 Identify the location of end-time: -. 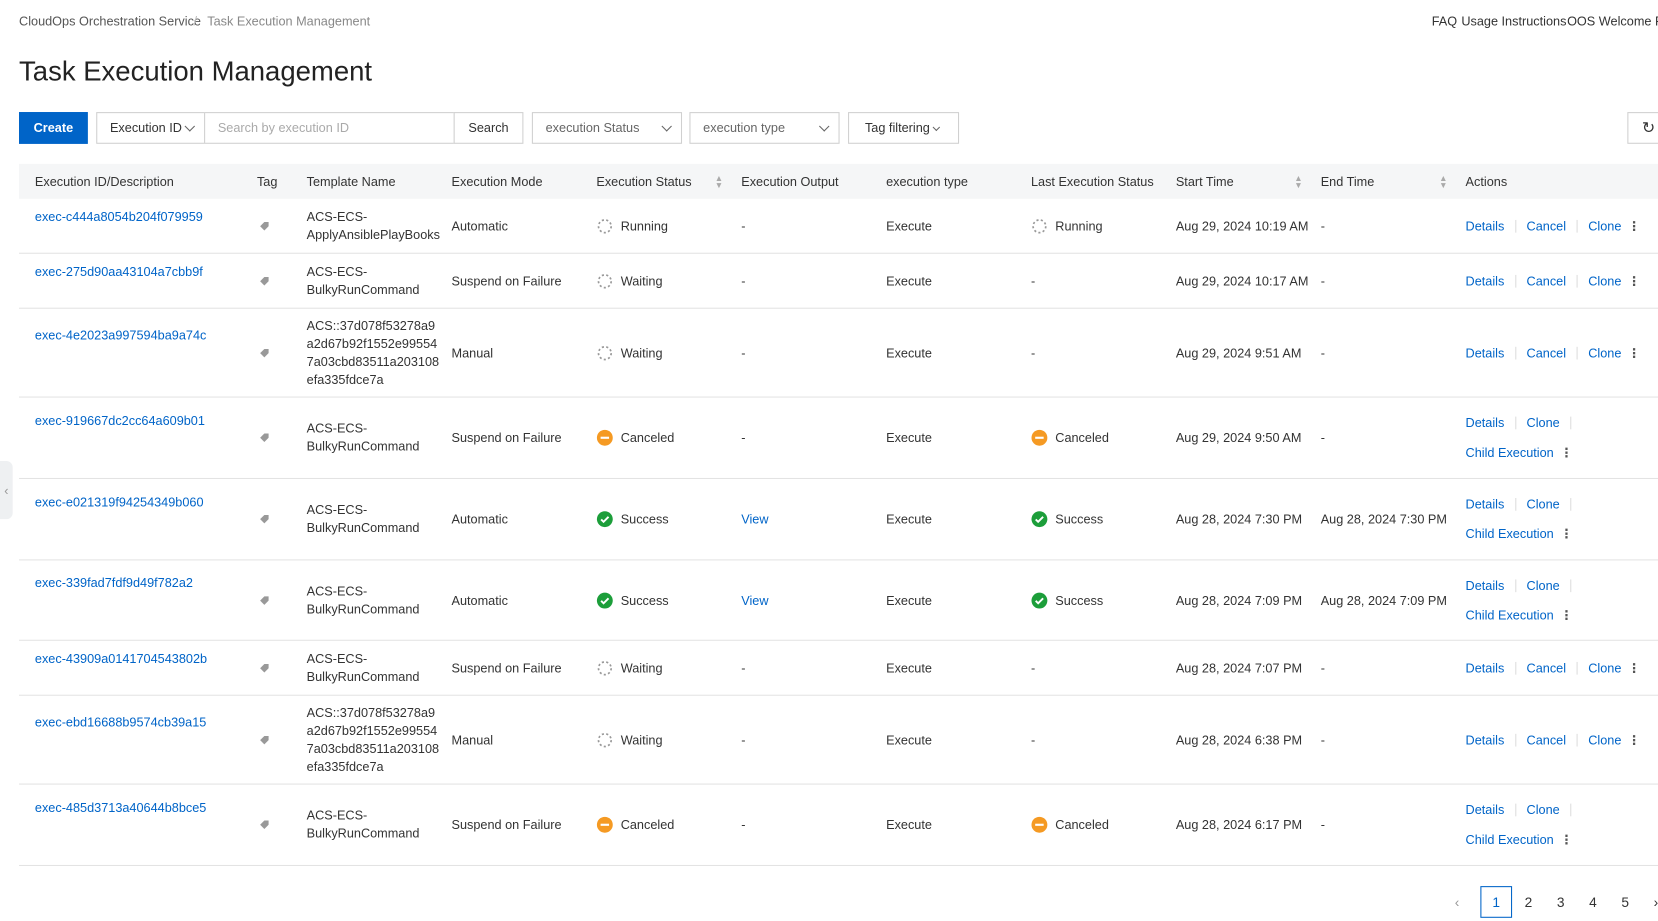
(1323, 352).